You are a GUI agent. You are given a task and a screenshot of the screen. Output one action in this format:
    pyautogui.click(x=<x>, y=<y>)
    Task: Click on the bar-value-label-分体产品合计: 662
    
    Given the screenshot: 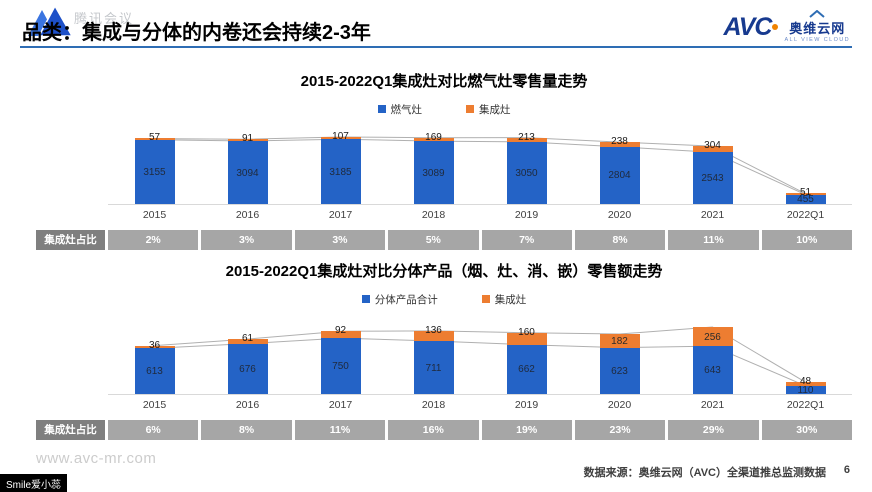 What is the action you would take?
    pyautogui.click(x=526, y=370)
    